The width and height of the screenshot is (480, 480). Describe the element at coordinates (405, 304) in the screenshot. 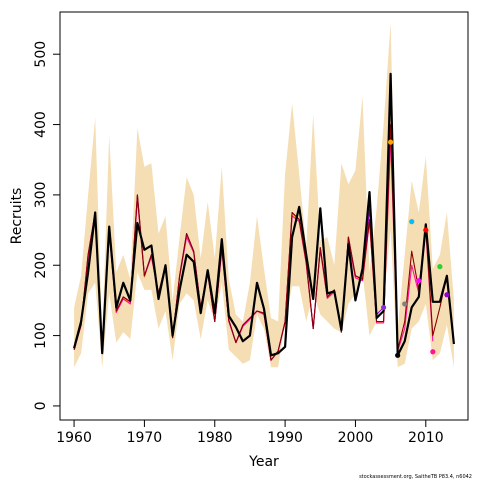

I see `endpoint-marker-2007` at that location.